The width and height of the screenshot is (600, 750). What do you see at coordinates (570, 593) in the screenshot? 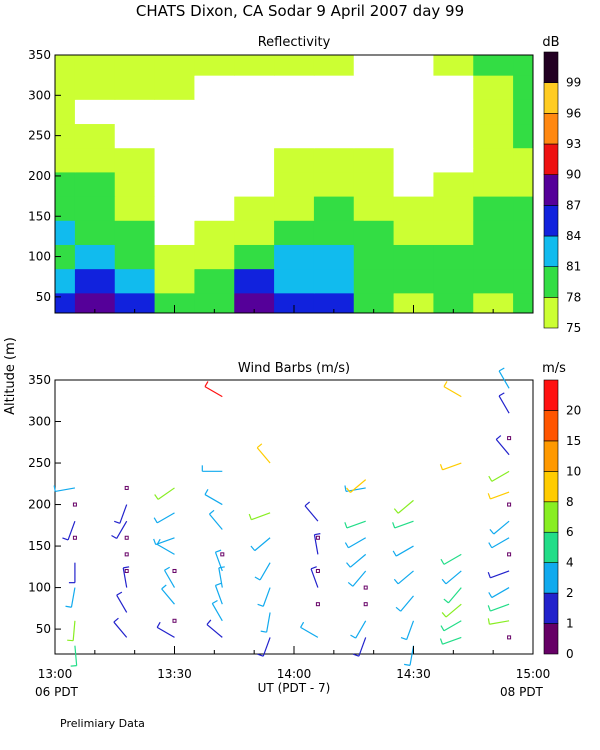
I see `wind-colorbar-label: 2` at bounding box center [570, 593].